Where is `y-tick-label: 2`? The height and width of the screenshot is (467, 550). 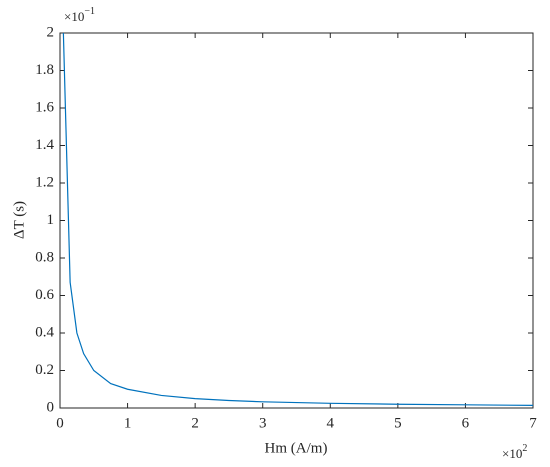
y-tick-label: 2 is located at coordinates (51, 32).